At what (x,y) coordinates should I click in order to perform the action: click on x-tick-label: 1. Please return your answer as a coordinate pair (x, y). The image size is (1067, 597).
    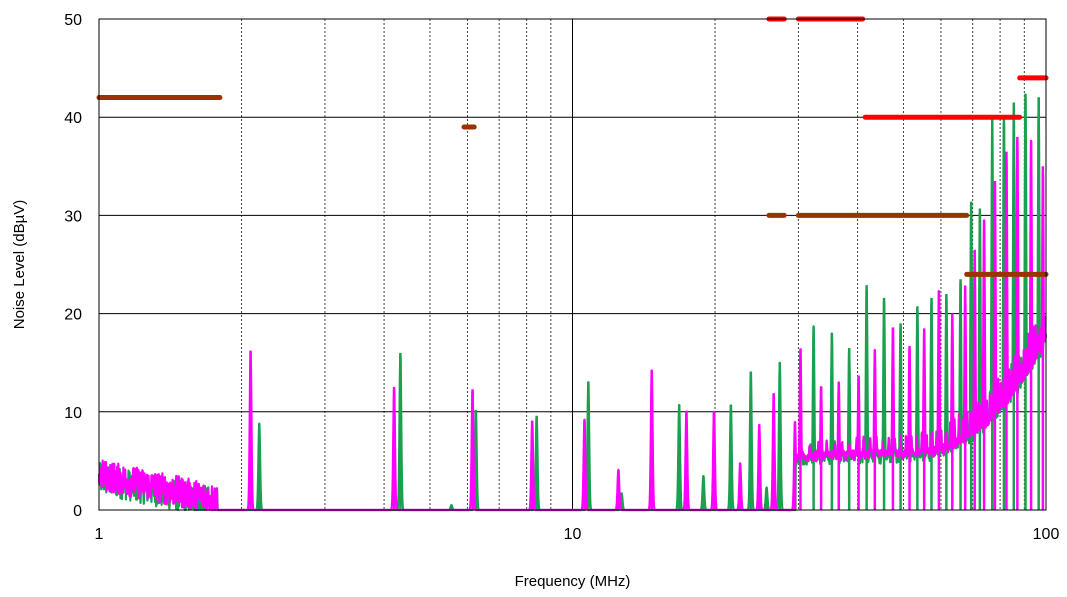
    Looking at the image, I should click on (99, 534).